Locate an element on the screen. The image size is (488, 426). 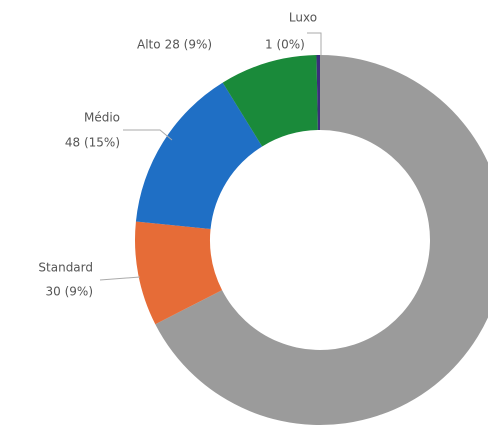
data-label-name: Luxo is located at coordinates (303, 18).